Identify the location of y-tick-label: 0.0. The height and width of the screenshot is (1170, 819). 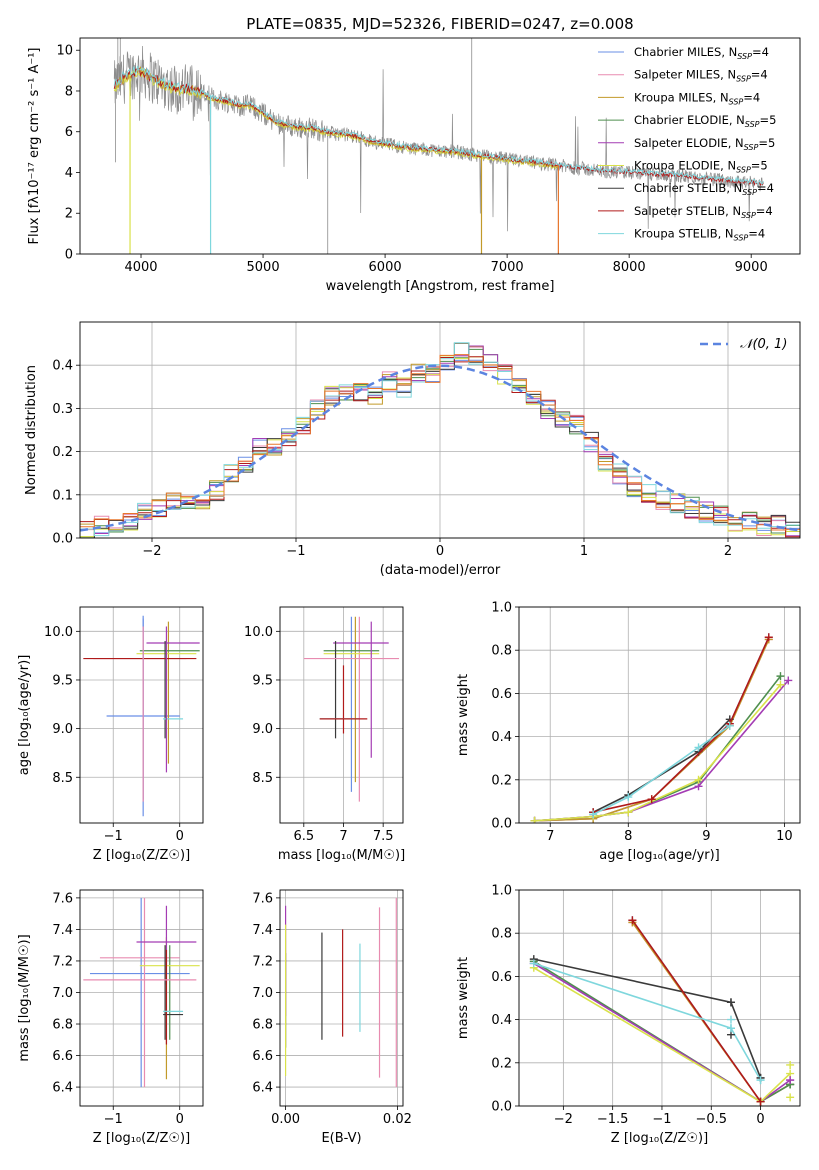
(62, 539).